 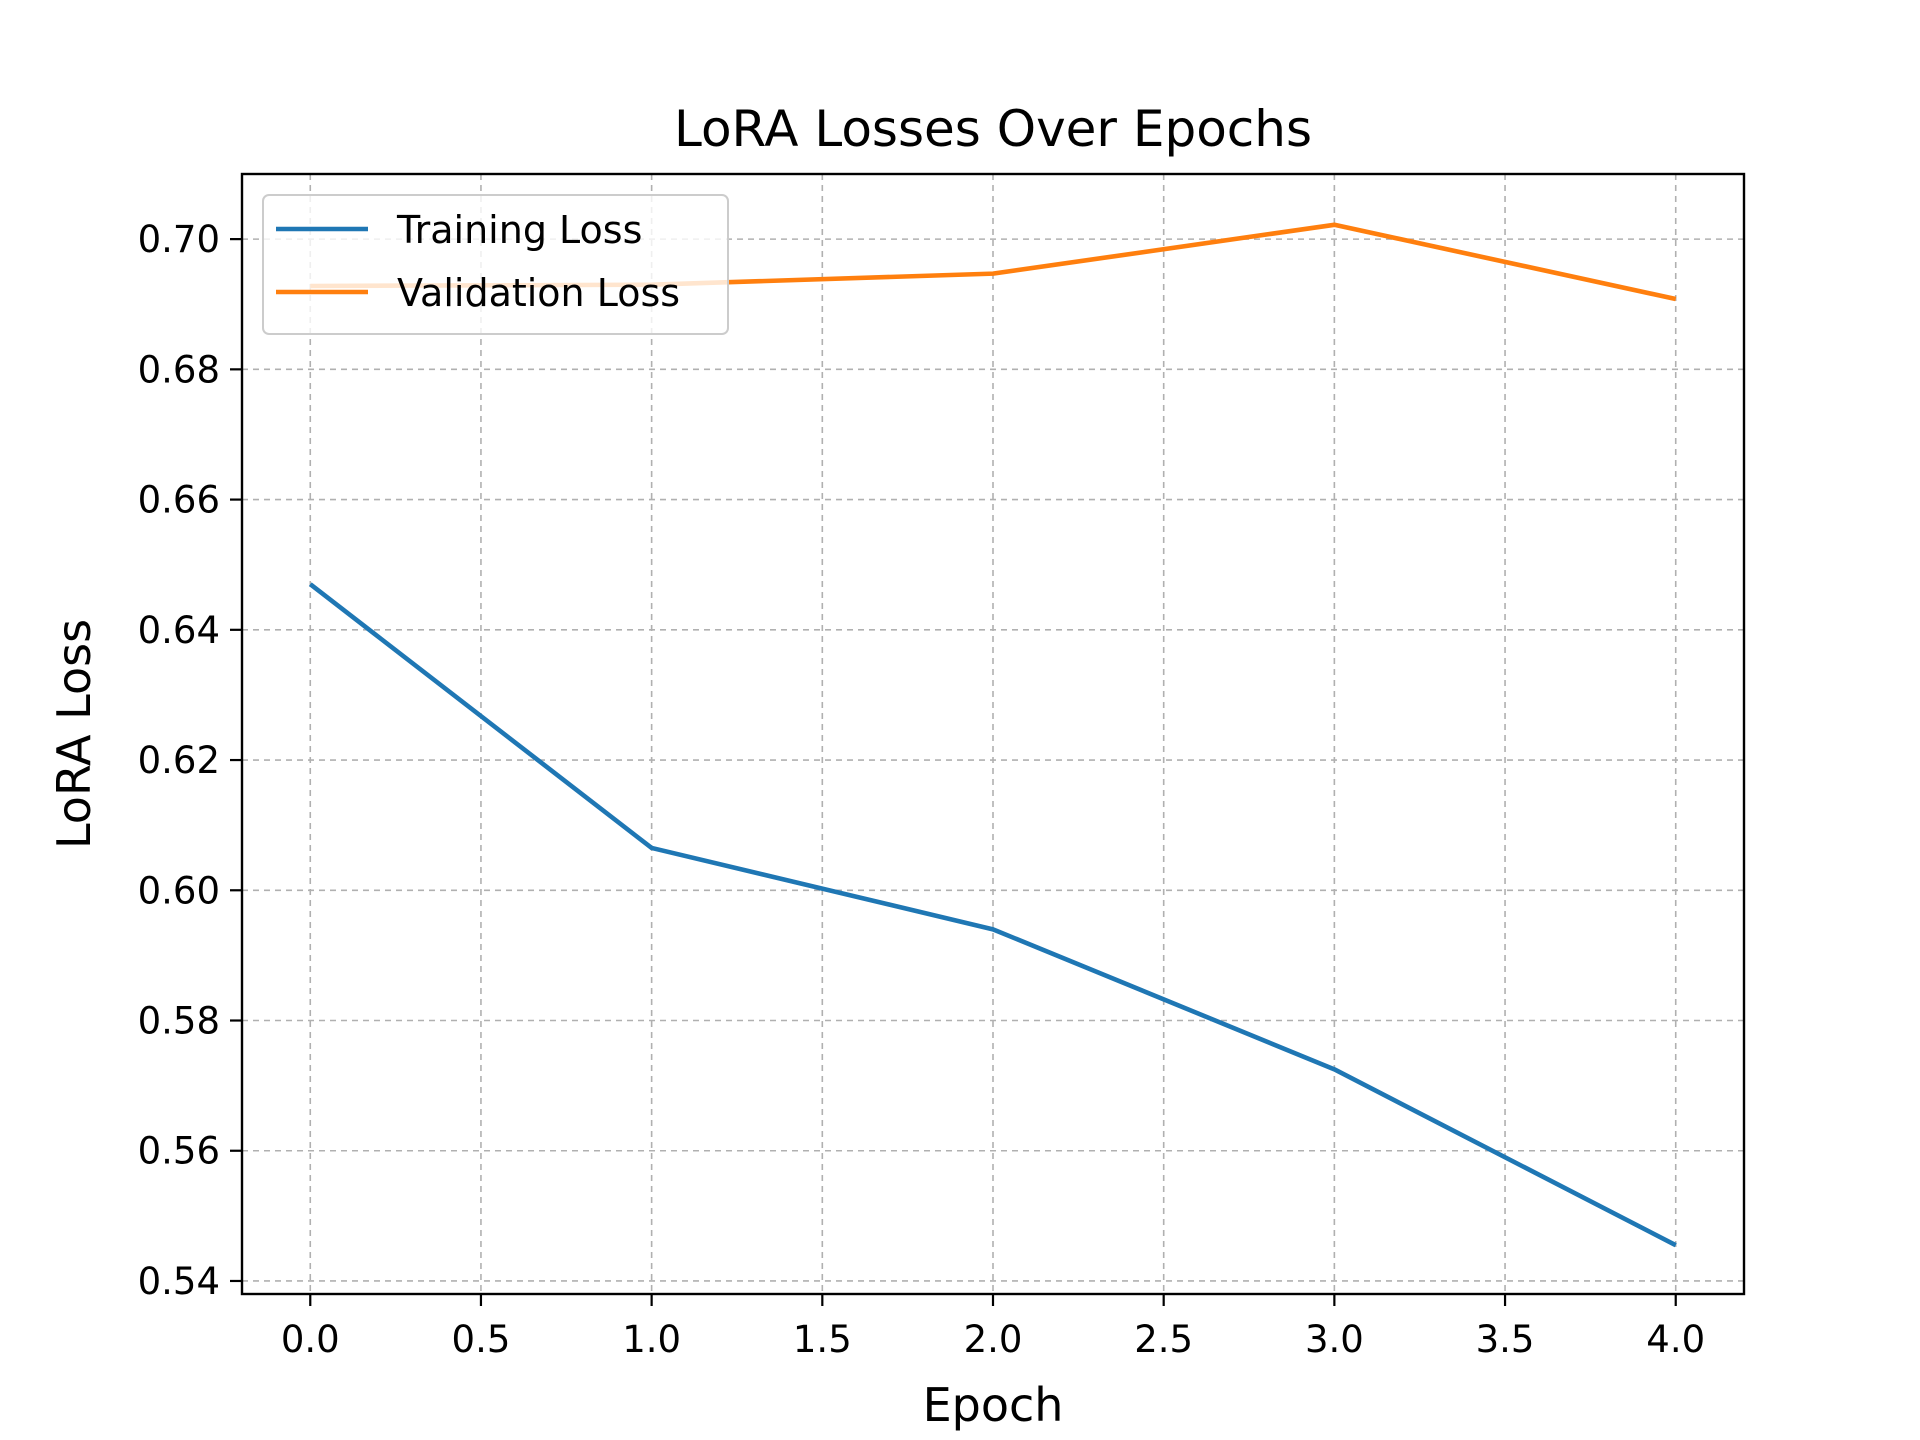 I want to click on x-tick-label: 0.5, so click(x=481, y=1339).